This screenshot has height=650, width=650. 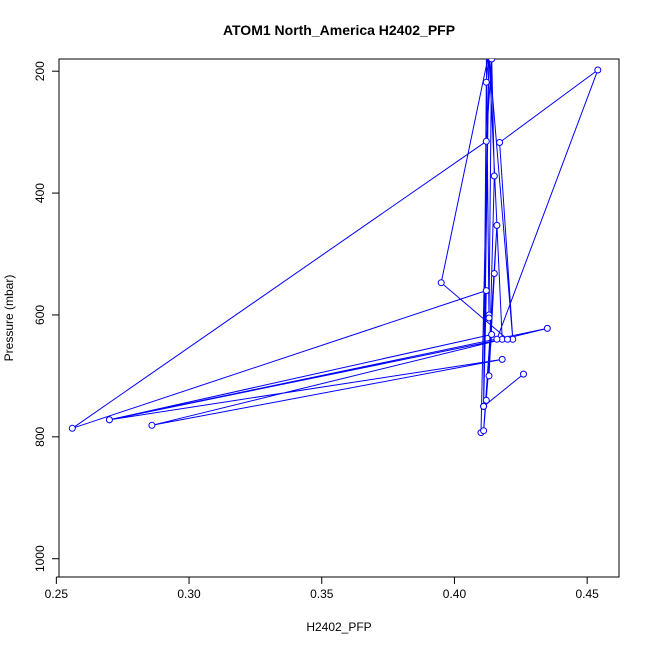 I want to click on y-tick-label: 600, so click(x=40, y=315).